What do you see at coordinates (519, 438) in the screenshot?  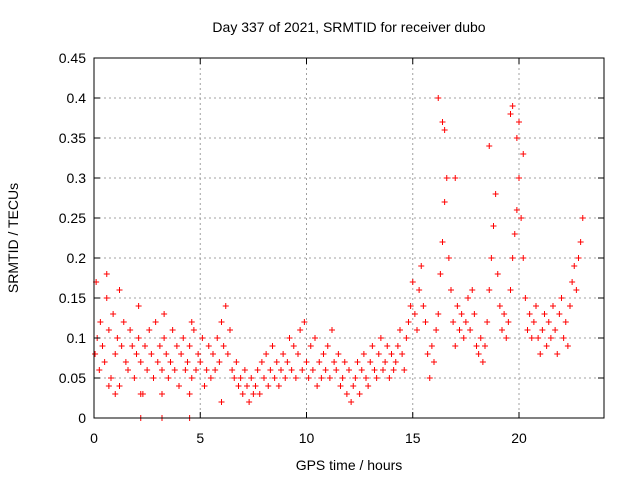 I see `x-tick-label: 20` at bounding box center [519, 438].